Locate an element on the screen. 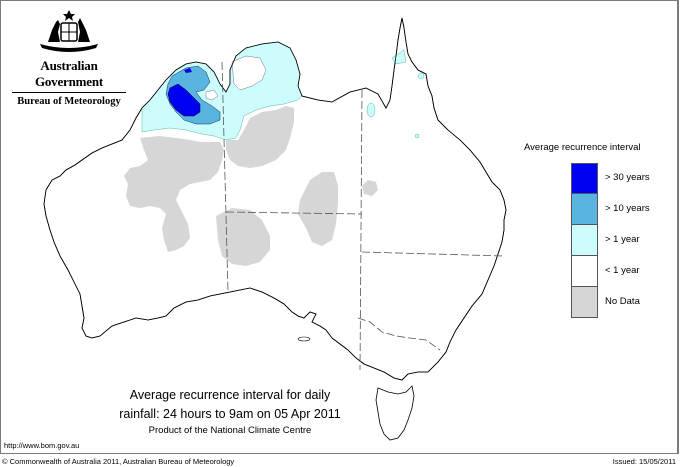 This screenshot has height=467, width=680. coat-of-arms-icon is located at coordinates (69, 31).